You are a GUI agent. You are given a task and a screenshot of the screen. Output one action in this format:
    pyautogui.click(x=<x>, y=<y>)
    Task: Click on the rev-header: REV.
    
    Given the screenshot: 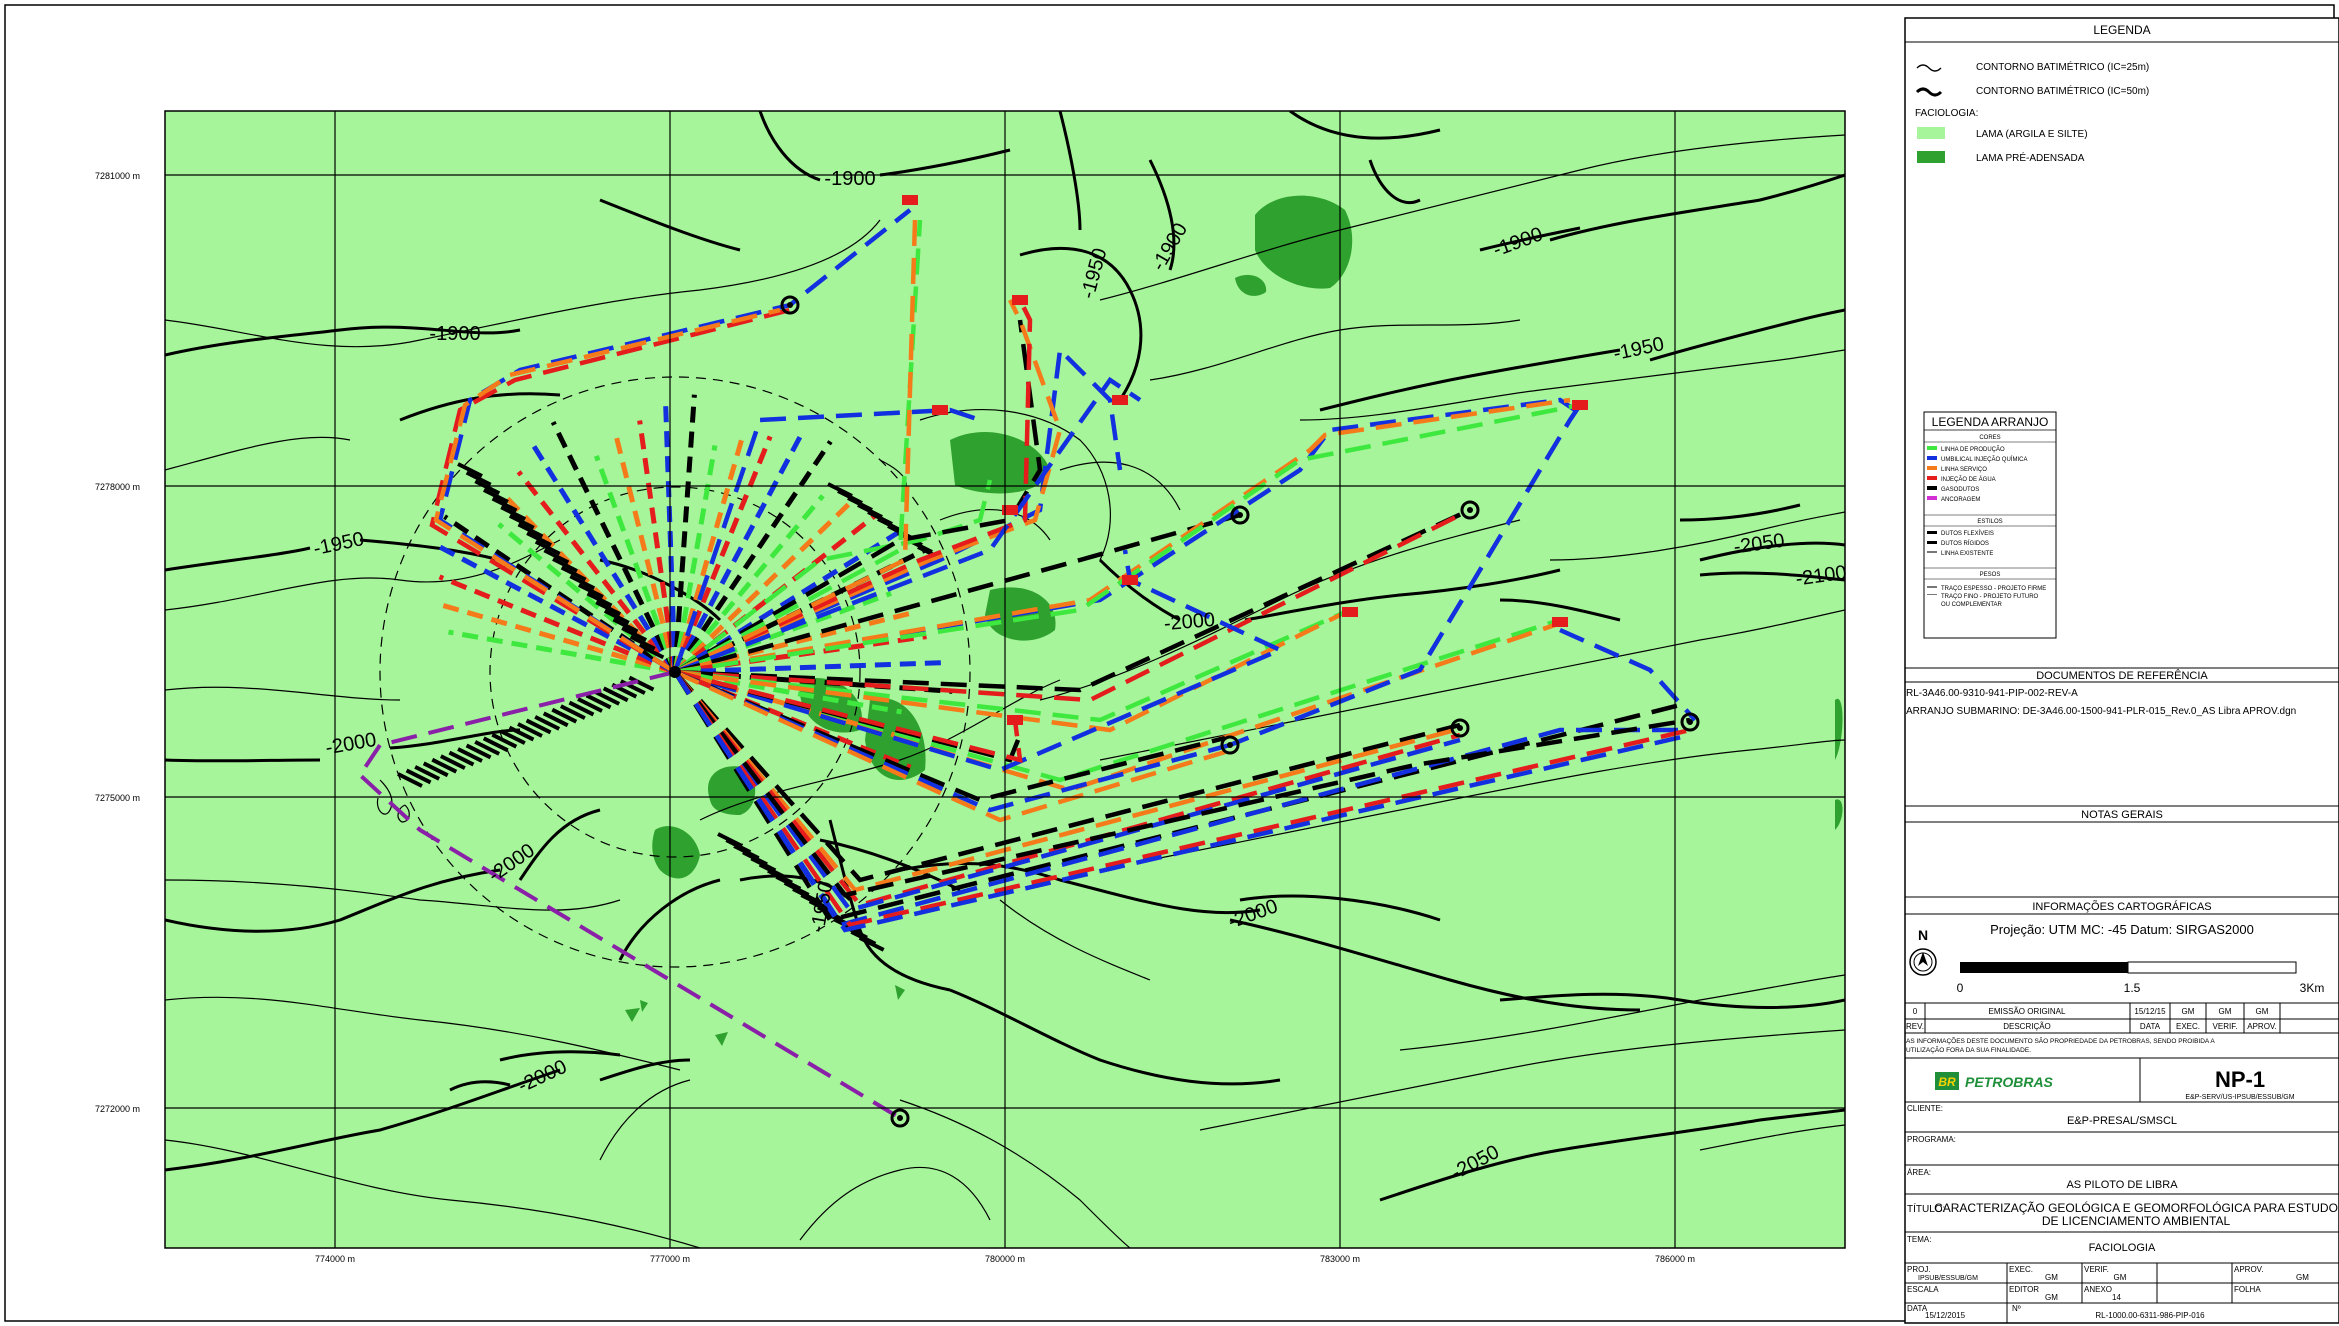 What is the action you would take?
    pyautogui.click(x=1915, y=1026)
    